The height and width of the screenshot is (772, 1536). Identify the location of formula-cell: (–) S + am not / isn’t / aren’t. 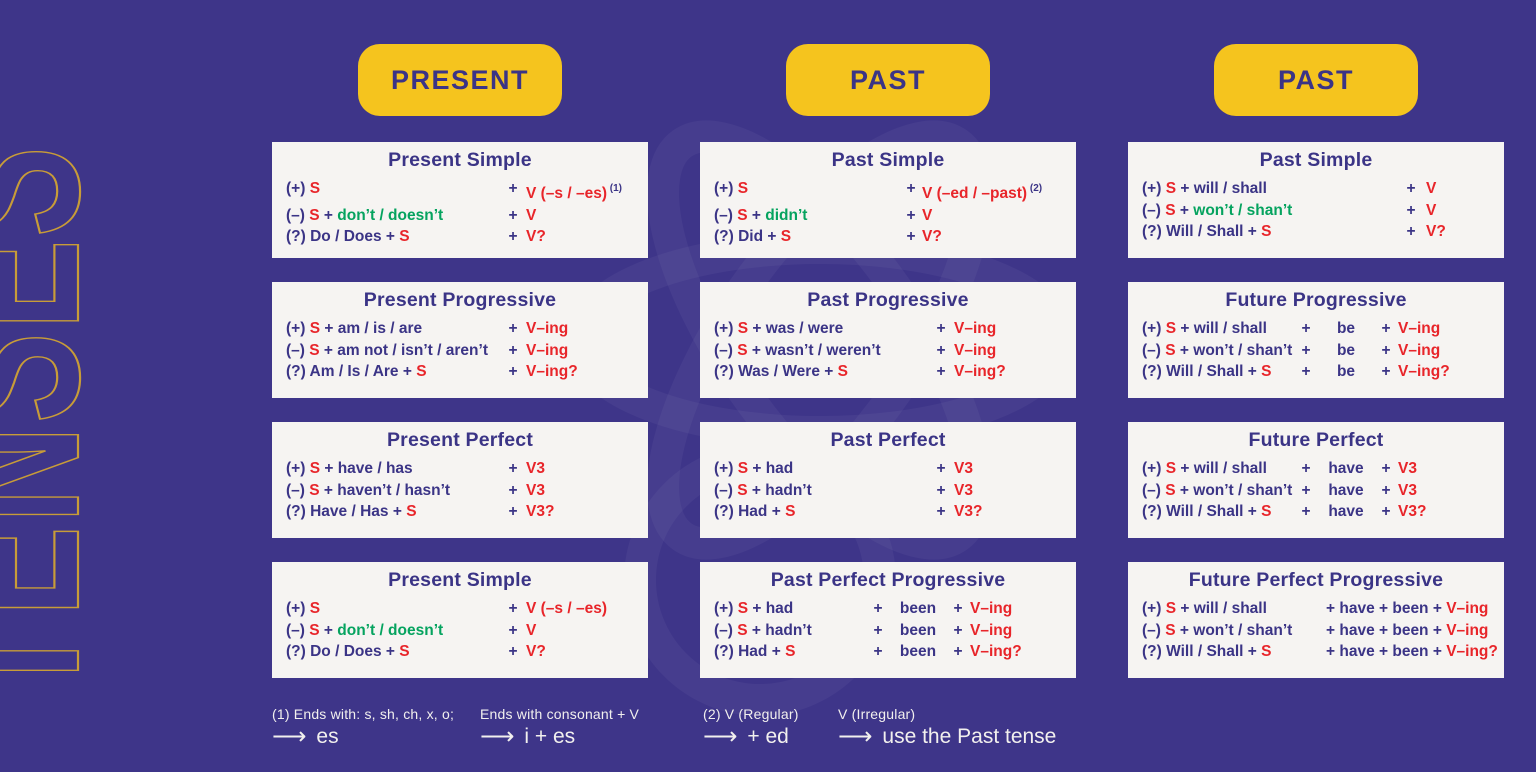
(393, 351).